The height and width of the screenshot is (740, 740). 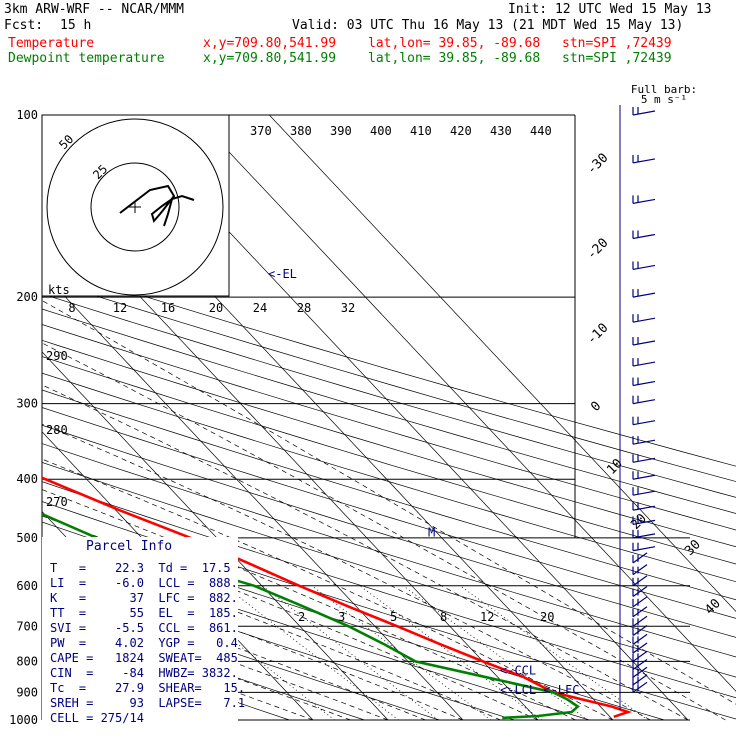 I want to click on parcel-row: K = 37 LFC = 882., so click(x=144, y=598).